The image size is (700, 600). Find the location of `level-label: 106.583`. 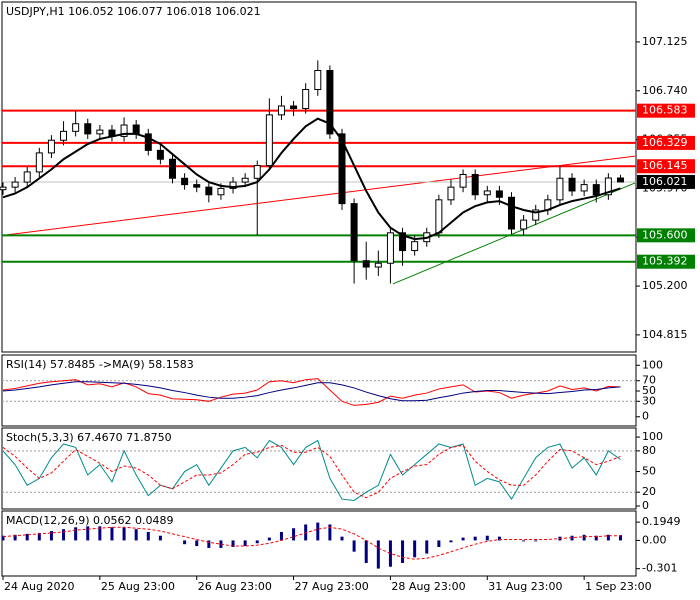

level-label: 106.583 is located at coordinates (665, 110).